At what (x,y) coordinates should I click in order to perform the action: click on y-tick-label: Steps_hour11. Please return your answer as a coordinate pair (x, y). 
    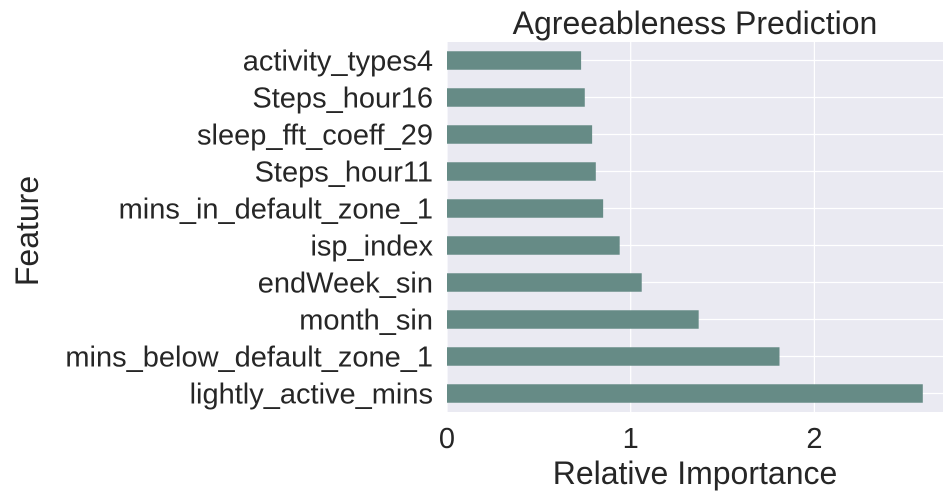
    Looking at the image, I should click on (344, 173).